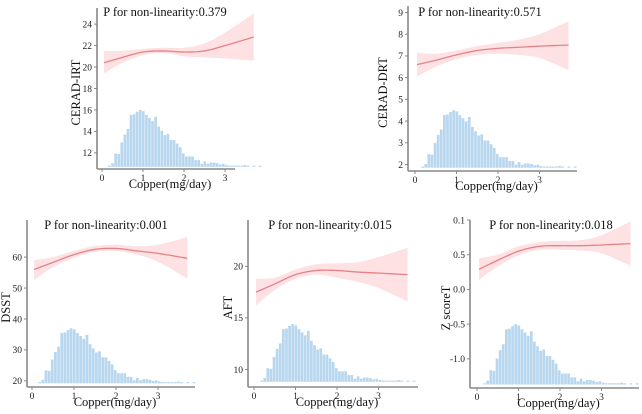 The height and width of the screenshot is (414, 642). Describe the element at coordinates (105, 225) in the screenshot. I see `p-value-annotation: P for non-linearity:0.001` at that location.